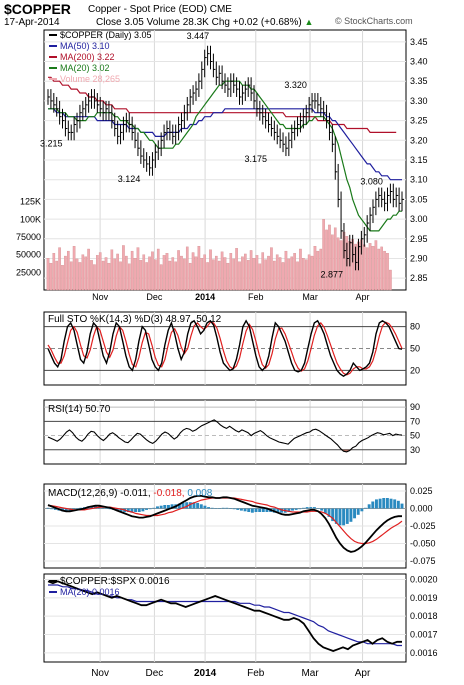  Describe the element at coordinates (225, 436) in the screenshot. I see `rsi-line` at that location.